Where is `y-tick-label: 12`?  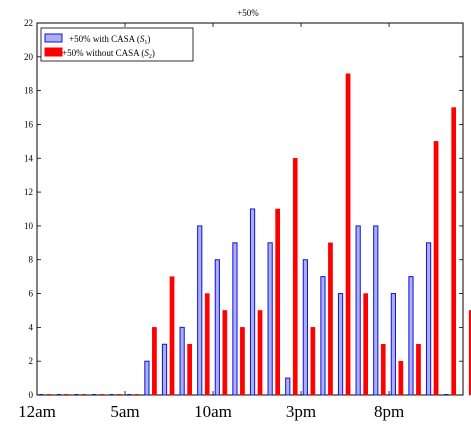 y-tick-label: 12 is located at coordinates (28, 192).